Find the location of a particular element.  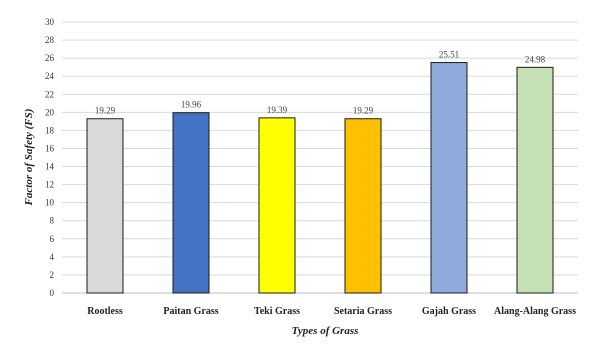

x-category-label: Paitan Grass is located at coordinates (190, 311).